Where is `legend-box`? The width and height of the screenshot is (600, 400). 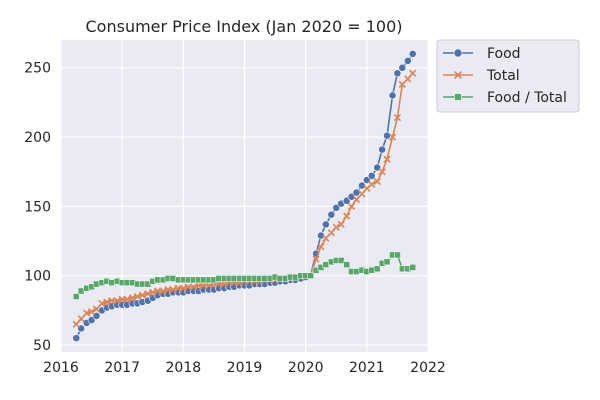
legend-box is located at coordinates (508, 76).